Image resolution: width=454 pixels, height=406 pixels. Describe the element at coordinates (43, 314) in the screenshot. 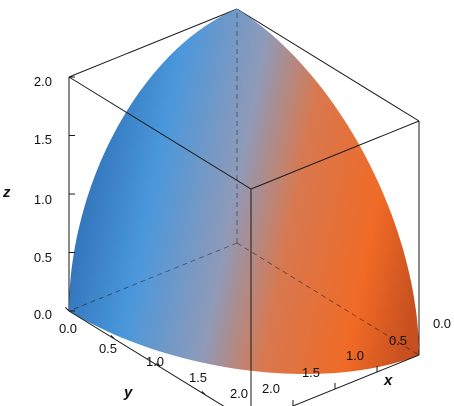

I see `z-tick-label: 0.0` at that location.